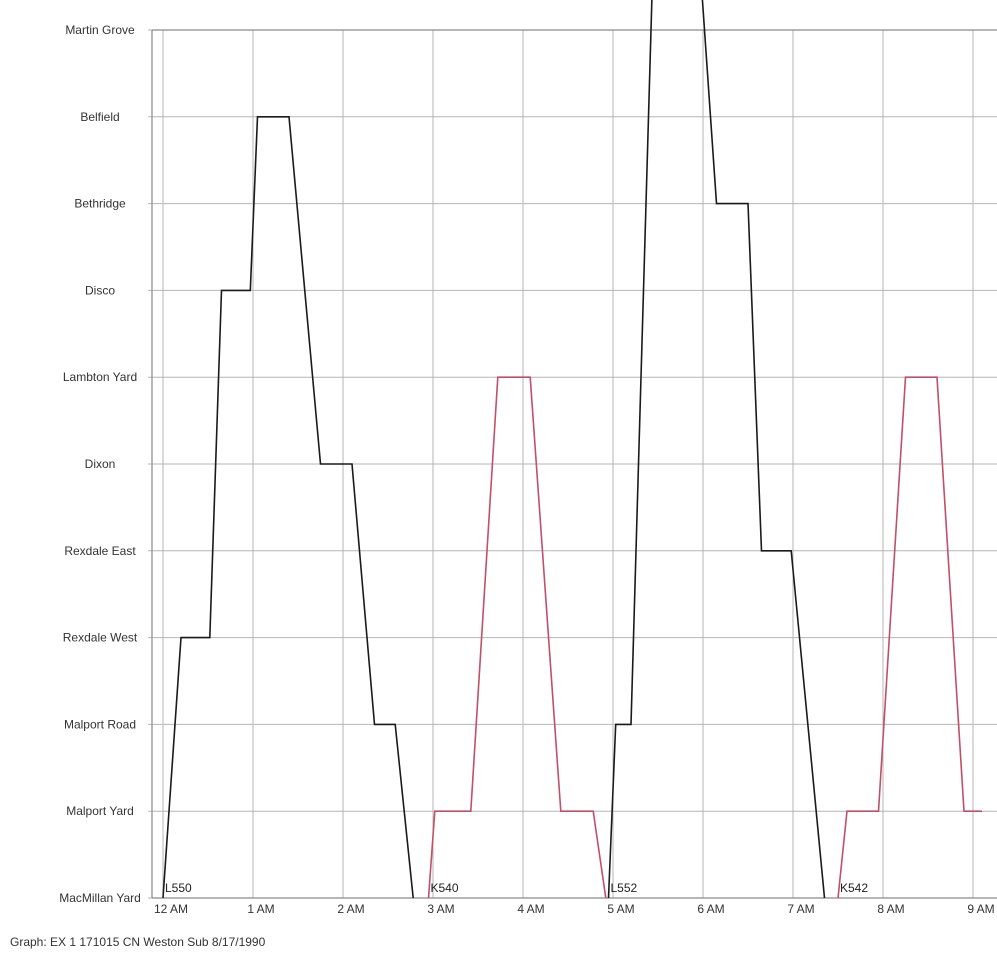  Describe the element at coordinates (100, 898) in the screenshot. I see `station-label: MacMillan Yard` at that location.